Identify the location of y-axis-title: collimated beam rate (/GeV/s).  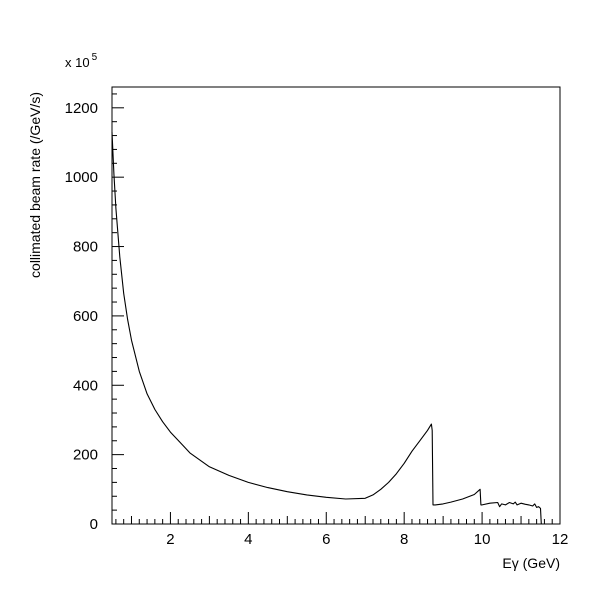
(35, 185).